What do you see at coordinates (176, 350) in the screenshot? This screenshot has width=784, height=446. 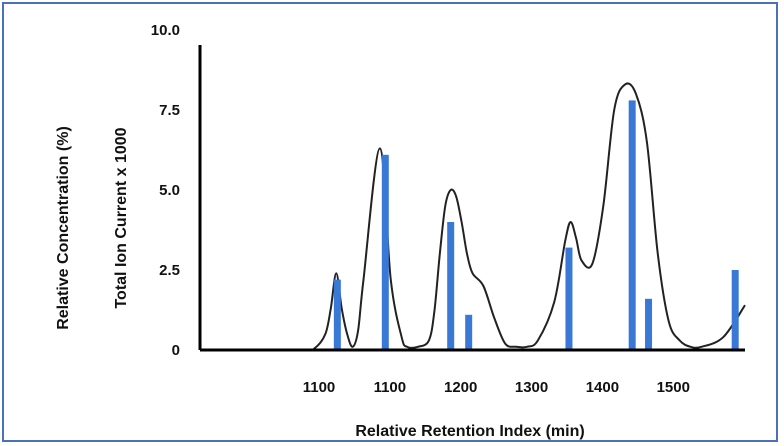 I see `y-tick-label: 0` at bounding box center [176, 350].